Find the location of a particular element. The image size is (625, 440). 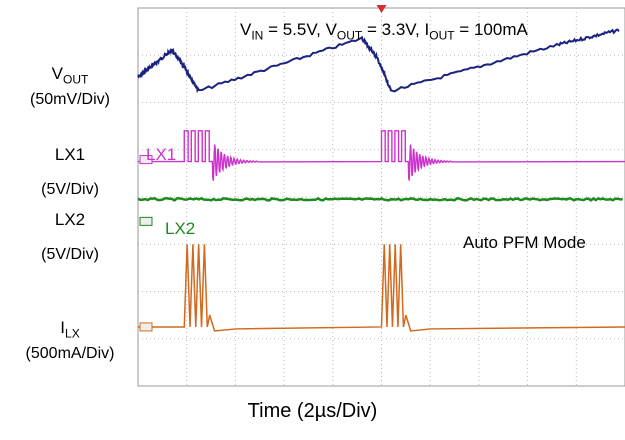

lx2-trace is located at coordinates (380, 199).